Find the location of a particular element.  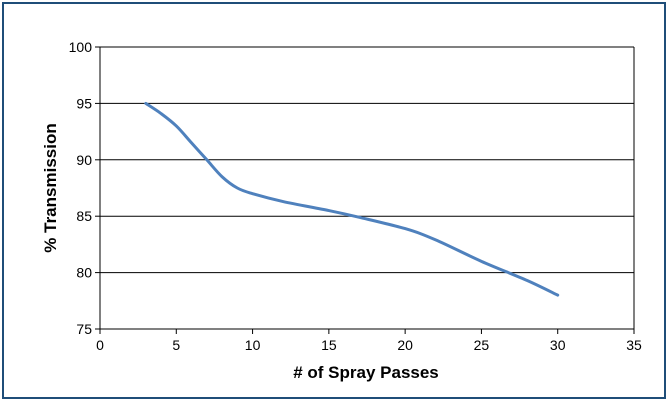

y-tick-label: 75 is located at coordinates (84, 329).